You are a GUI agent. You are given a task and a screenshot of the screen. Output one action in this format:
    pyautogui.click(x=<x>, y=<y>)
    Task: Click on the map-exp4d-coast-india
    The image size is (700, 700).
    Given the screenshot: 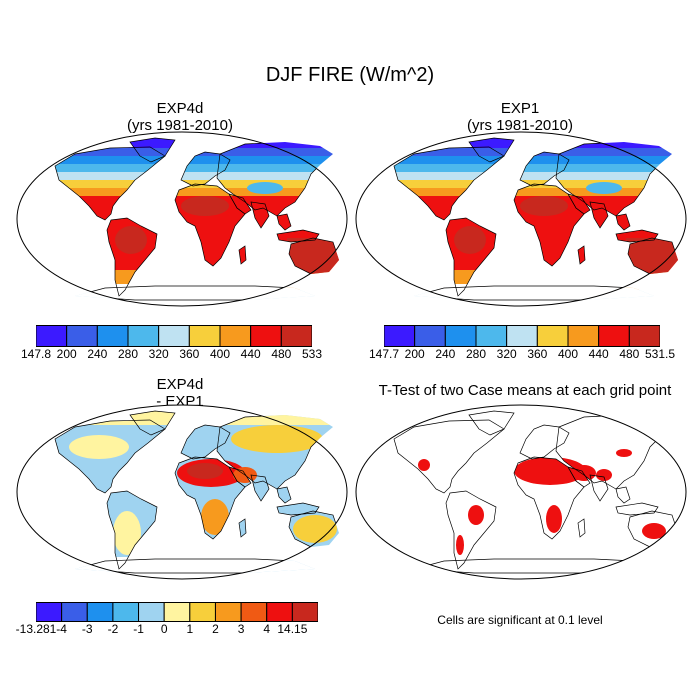 What is the action you would take?
    pyautogui.click(x=260, y=215)
    